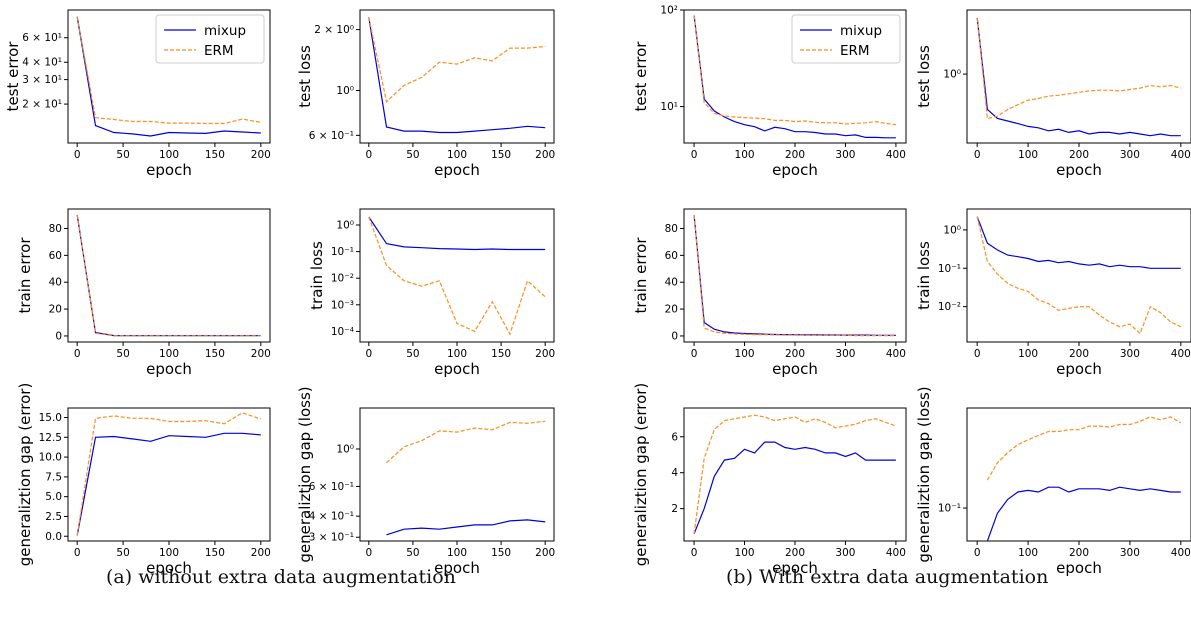 This screenshot has height=617, width=1191. Describe the element at coordinates (42, 63) in the screenshot. I see `y-tick-label: 4 × 10¹` at that location.